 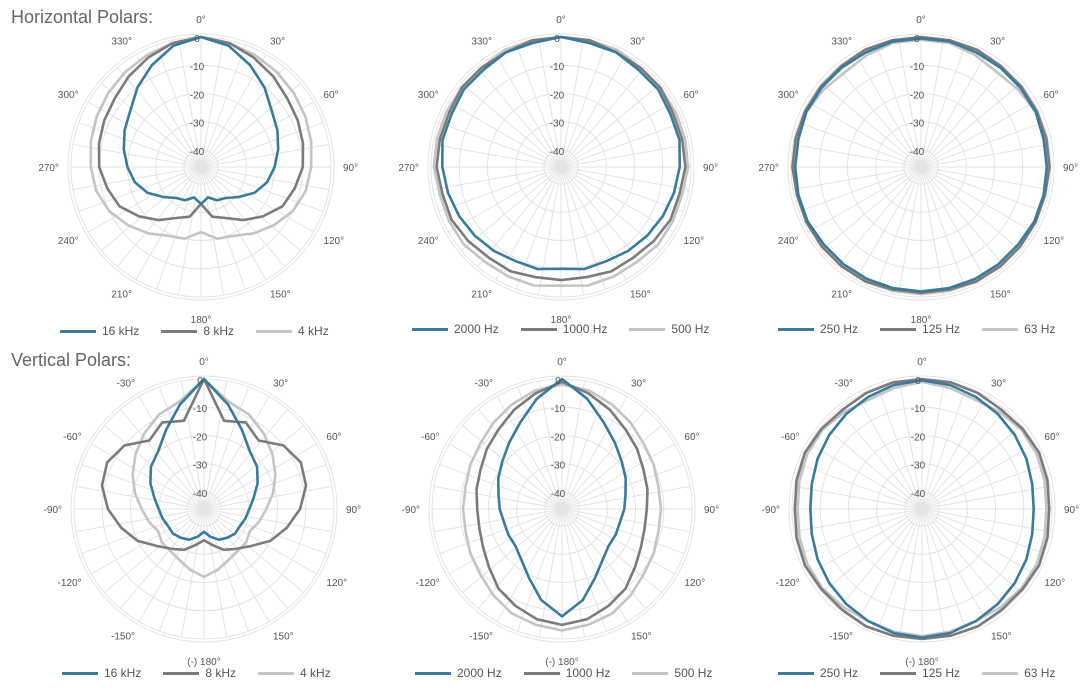 What do you see at coordinates (771, 510) in the screenshot?
I see `angle-label: -90°` at bounding box center [771, 510].